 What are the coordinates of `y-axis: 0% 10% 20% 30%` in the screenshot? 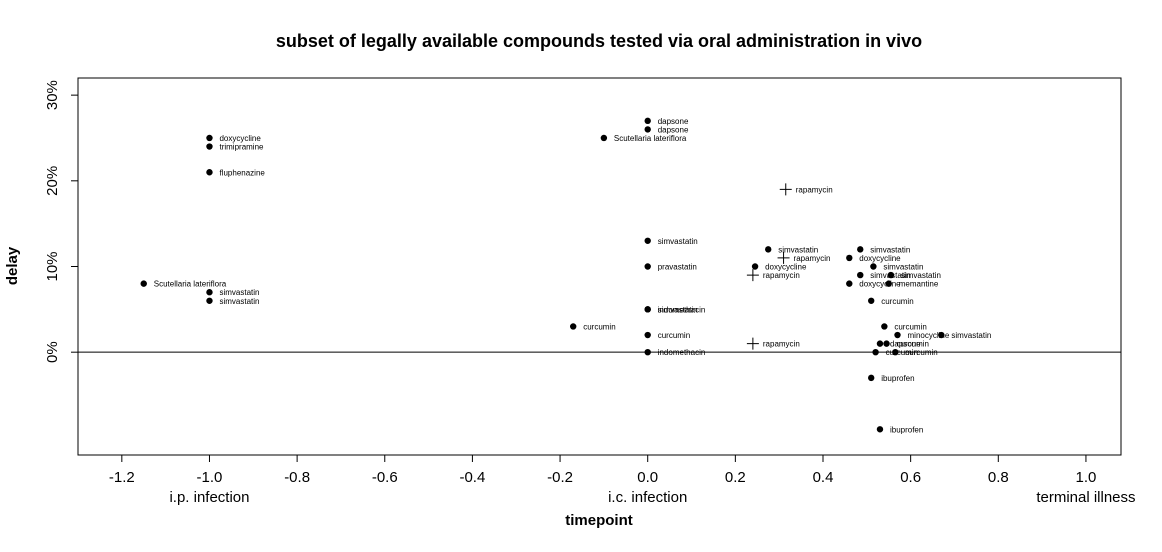 It's located at (61, 221).